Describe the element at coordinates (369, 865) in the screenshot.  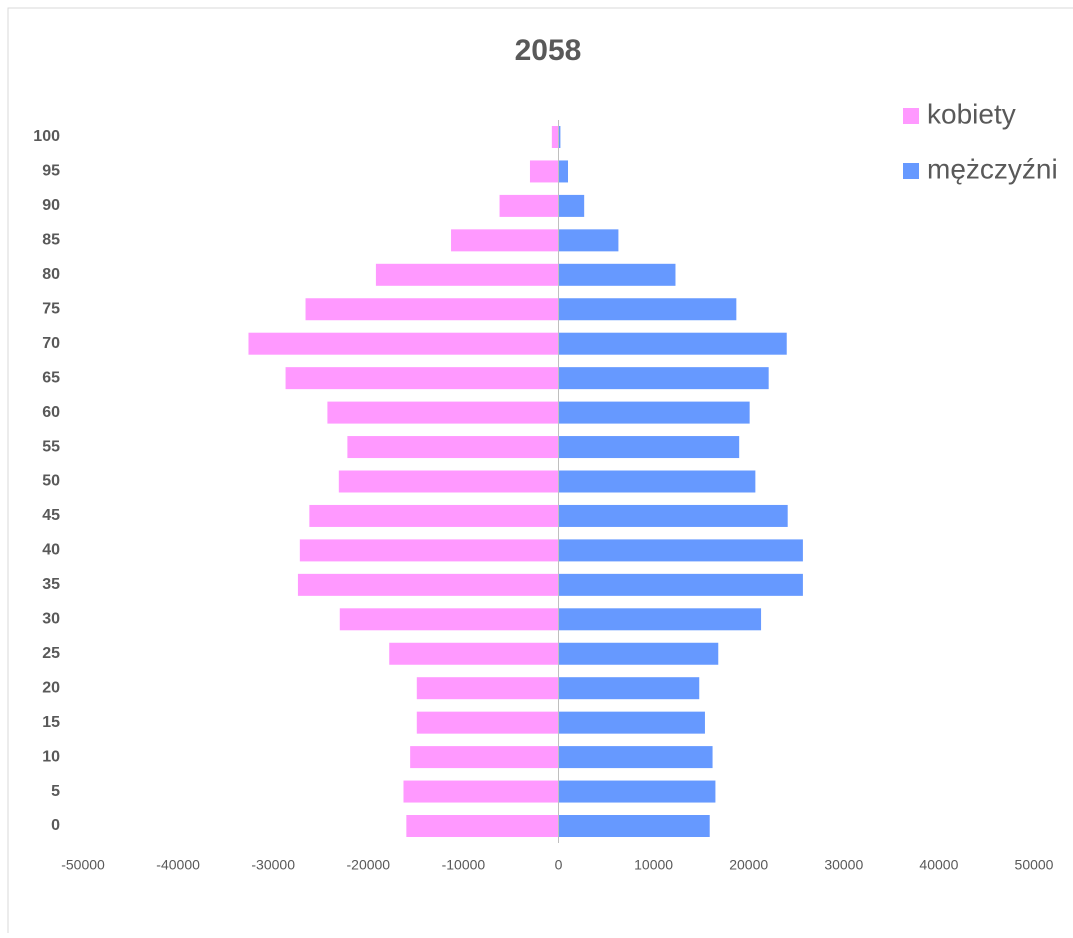
I see `x-tick-label: -20000` at that location.